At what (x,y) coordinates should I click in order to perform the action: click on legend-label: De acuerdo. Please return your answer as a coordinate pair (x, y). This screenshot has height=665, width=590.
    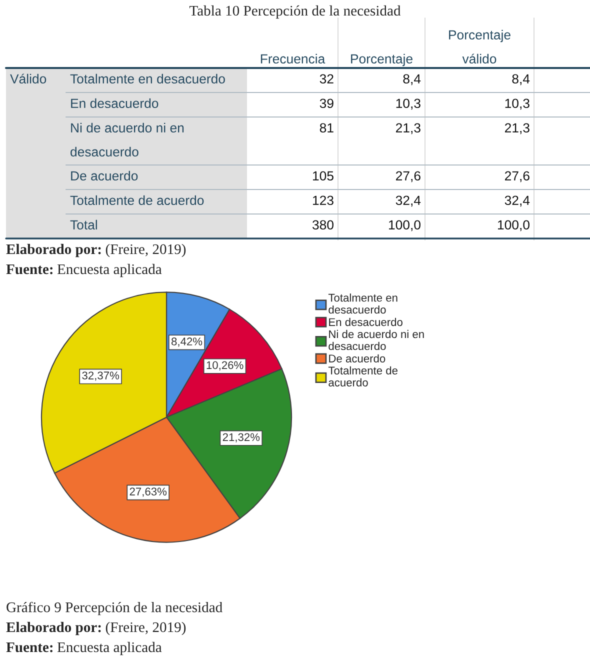
    Looking at the image, I should click on (357, 358).